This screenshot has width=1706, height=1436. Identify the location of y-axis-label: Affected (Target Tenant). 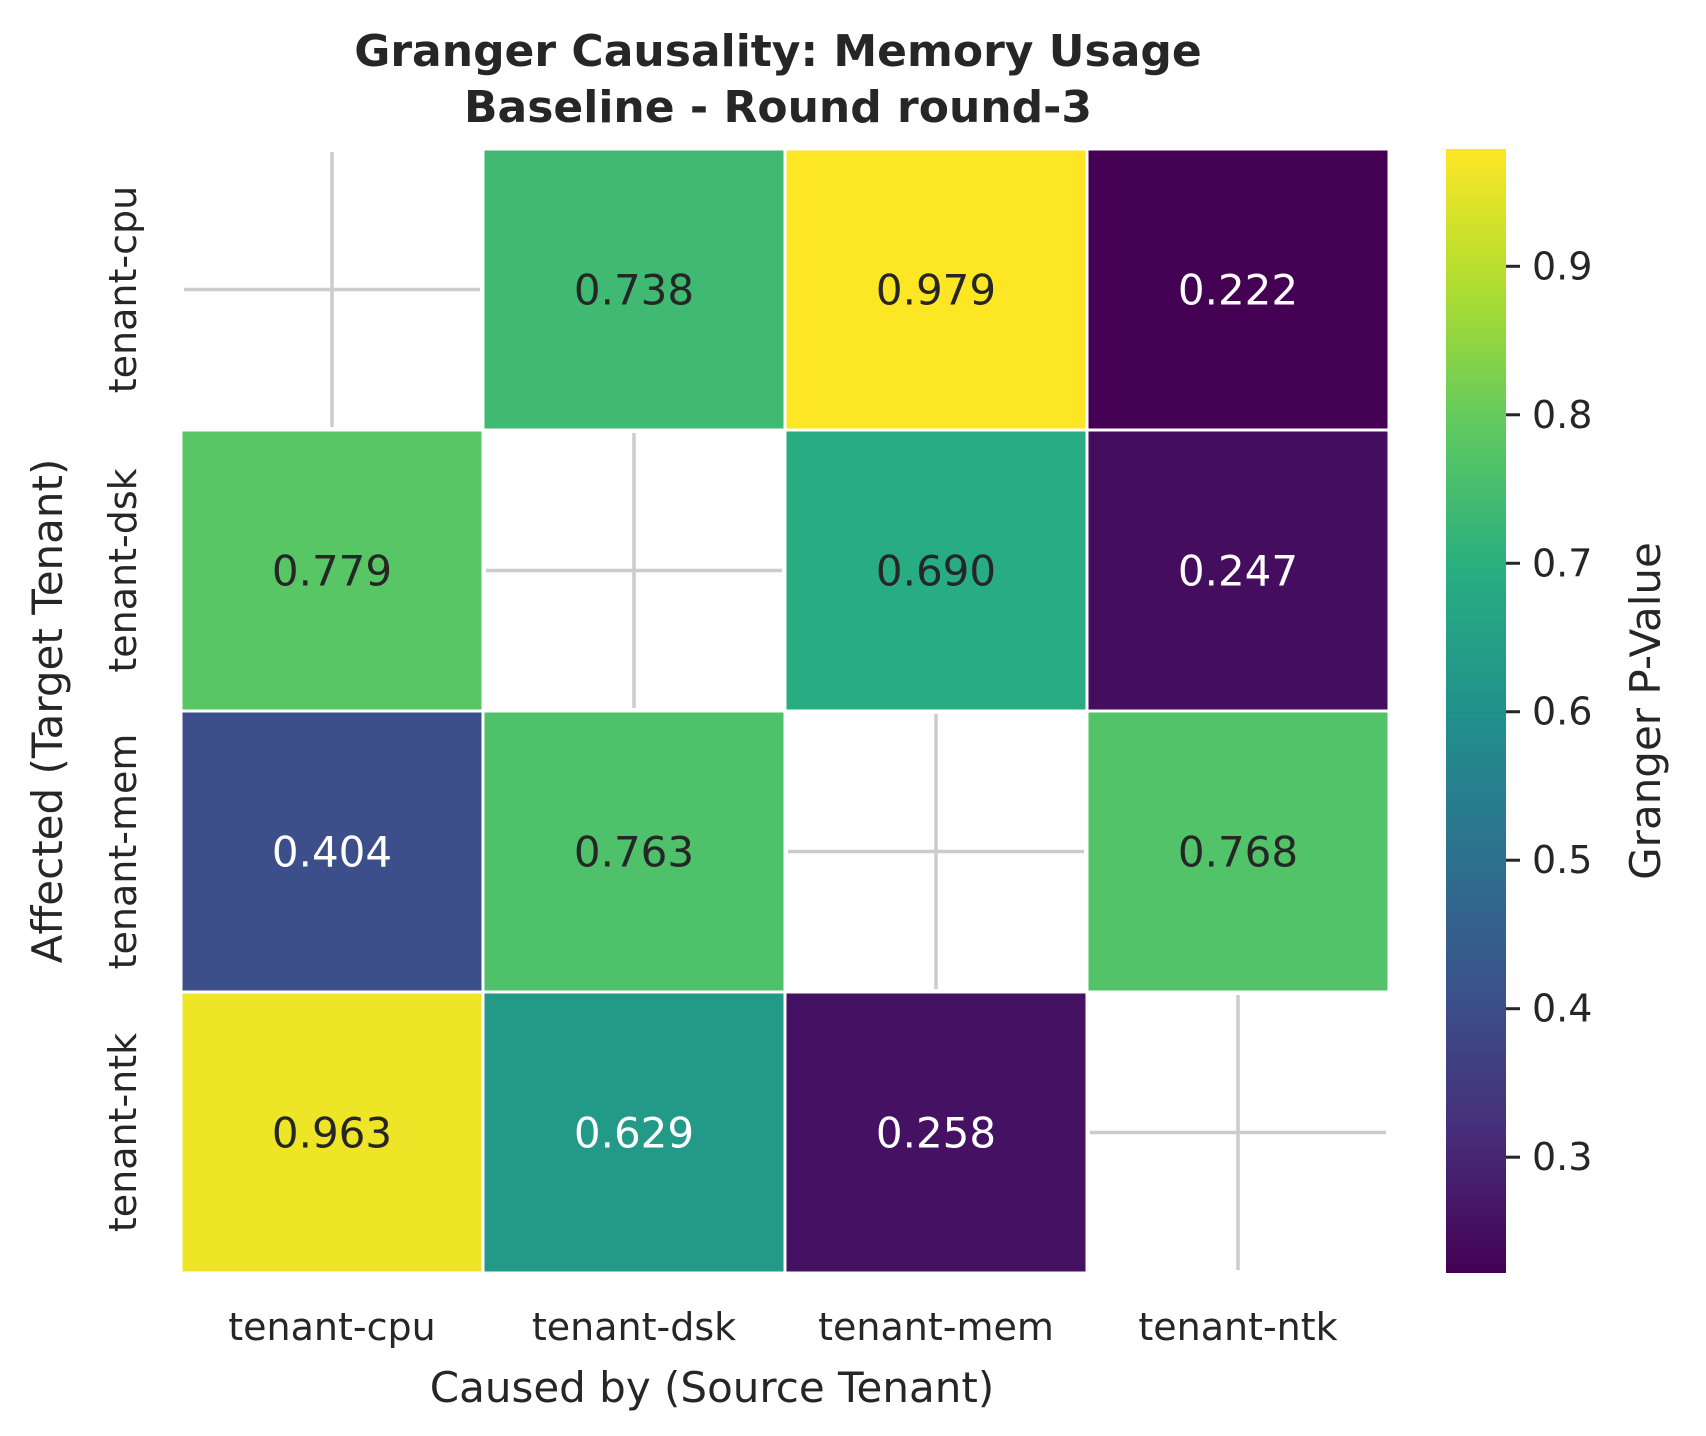
(47, 711).